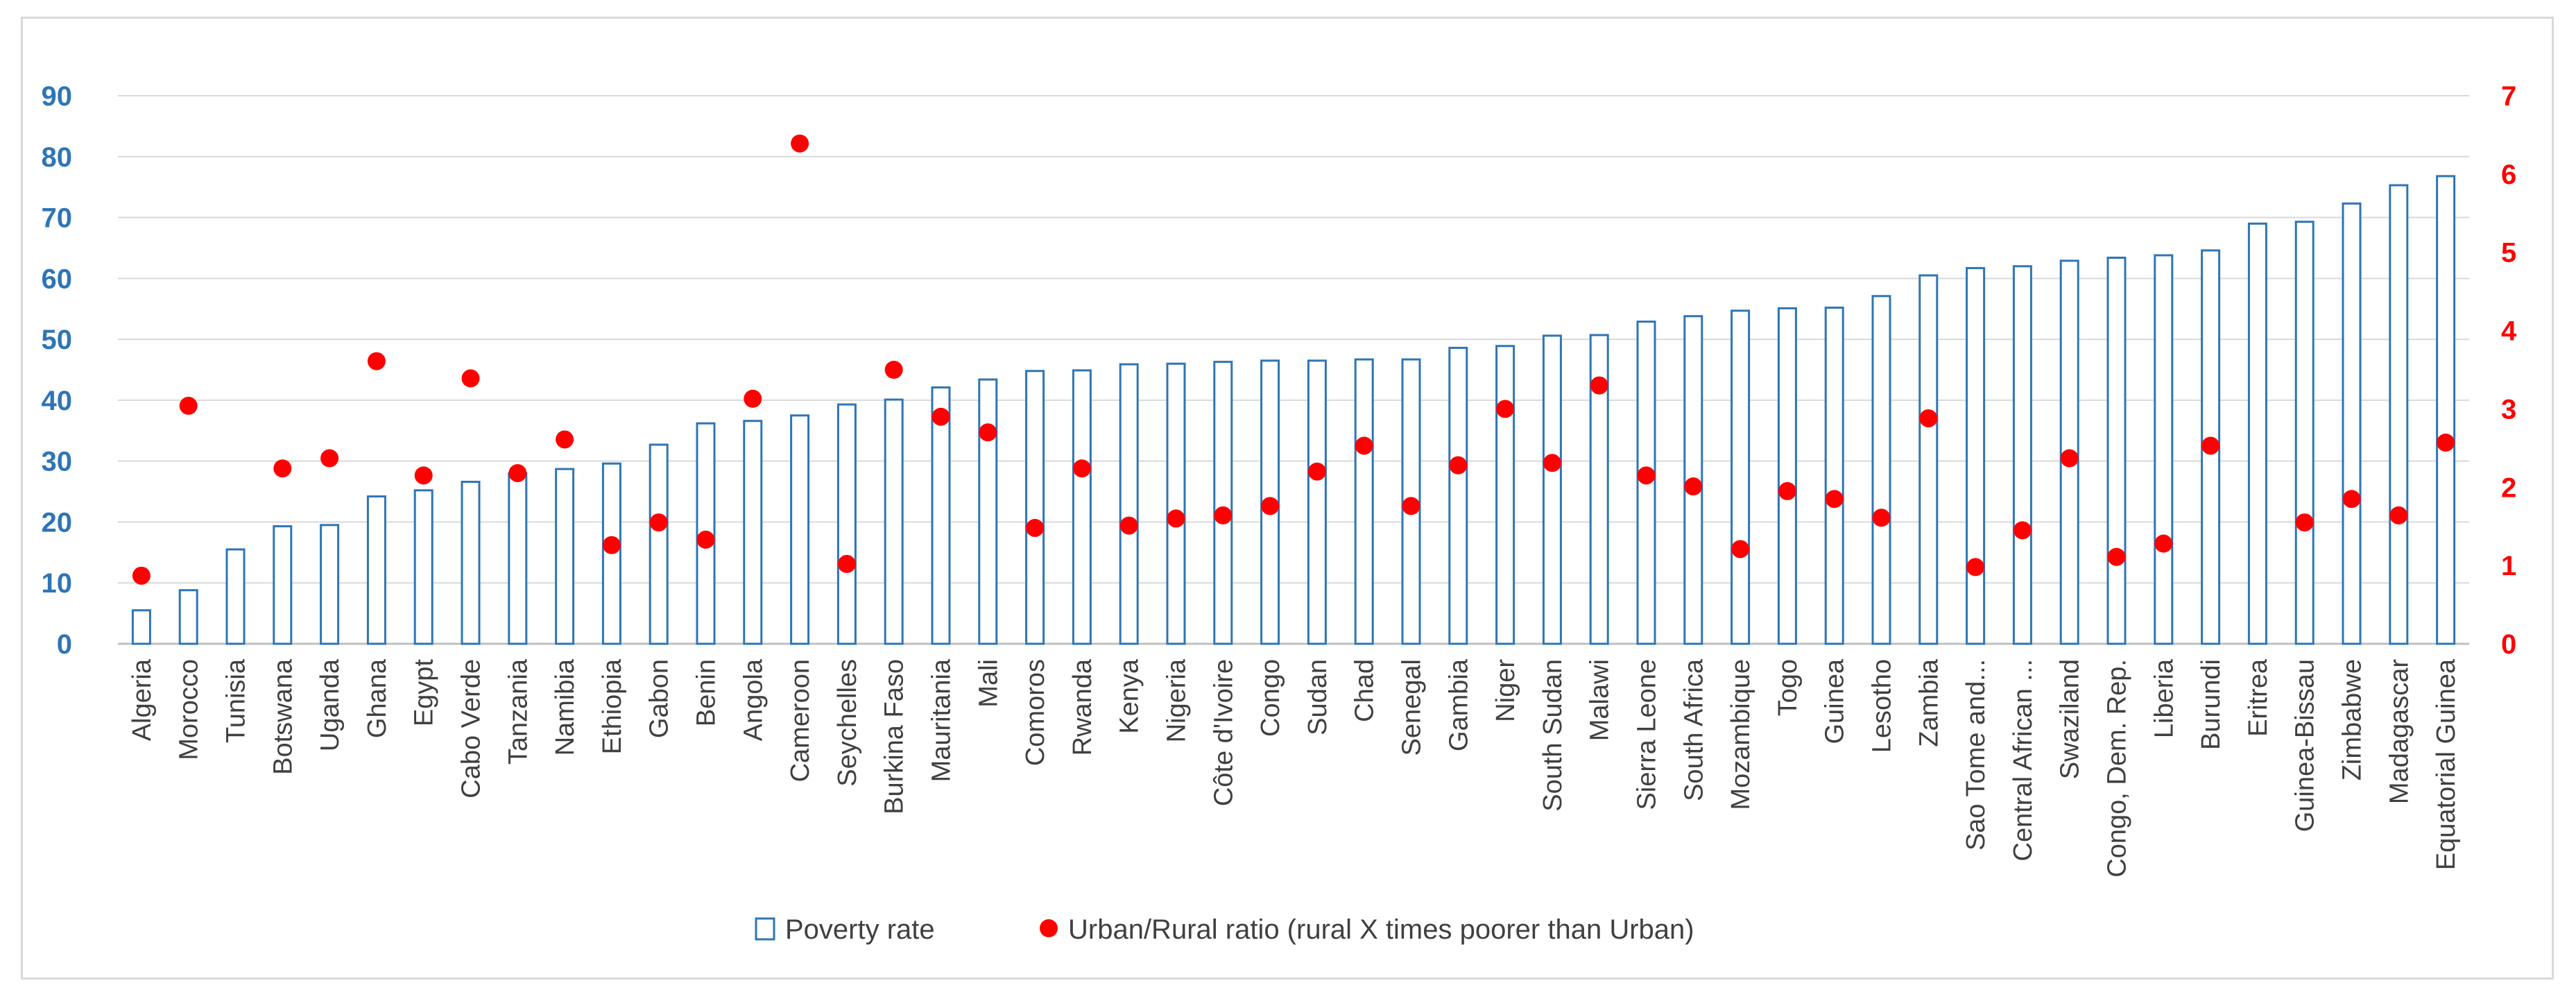 This screenshot has width=2576, height=999. I want to click on category-label: South Sudan, so click(1553, 735).